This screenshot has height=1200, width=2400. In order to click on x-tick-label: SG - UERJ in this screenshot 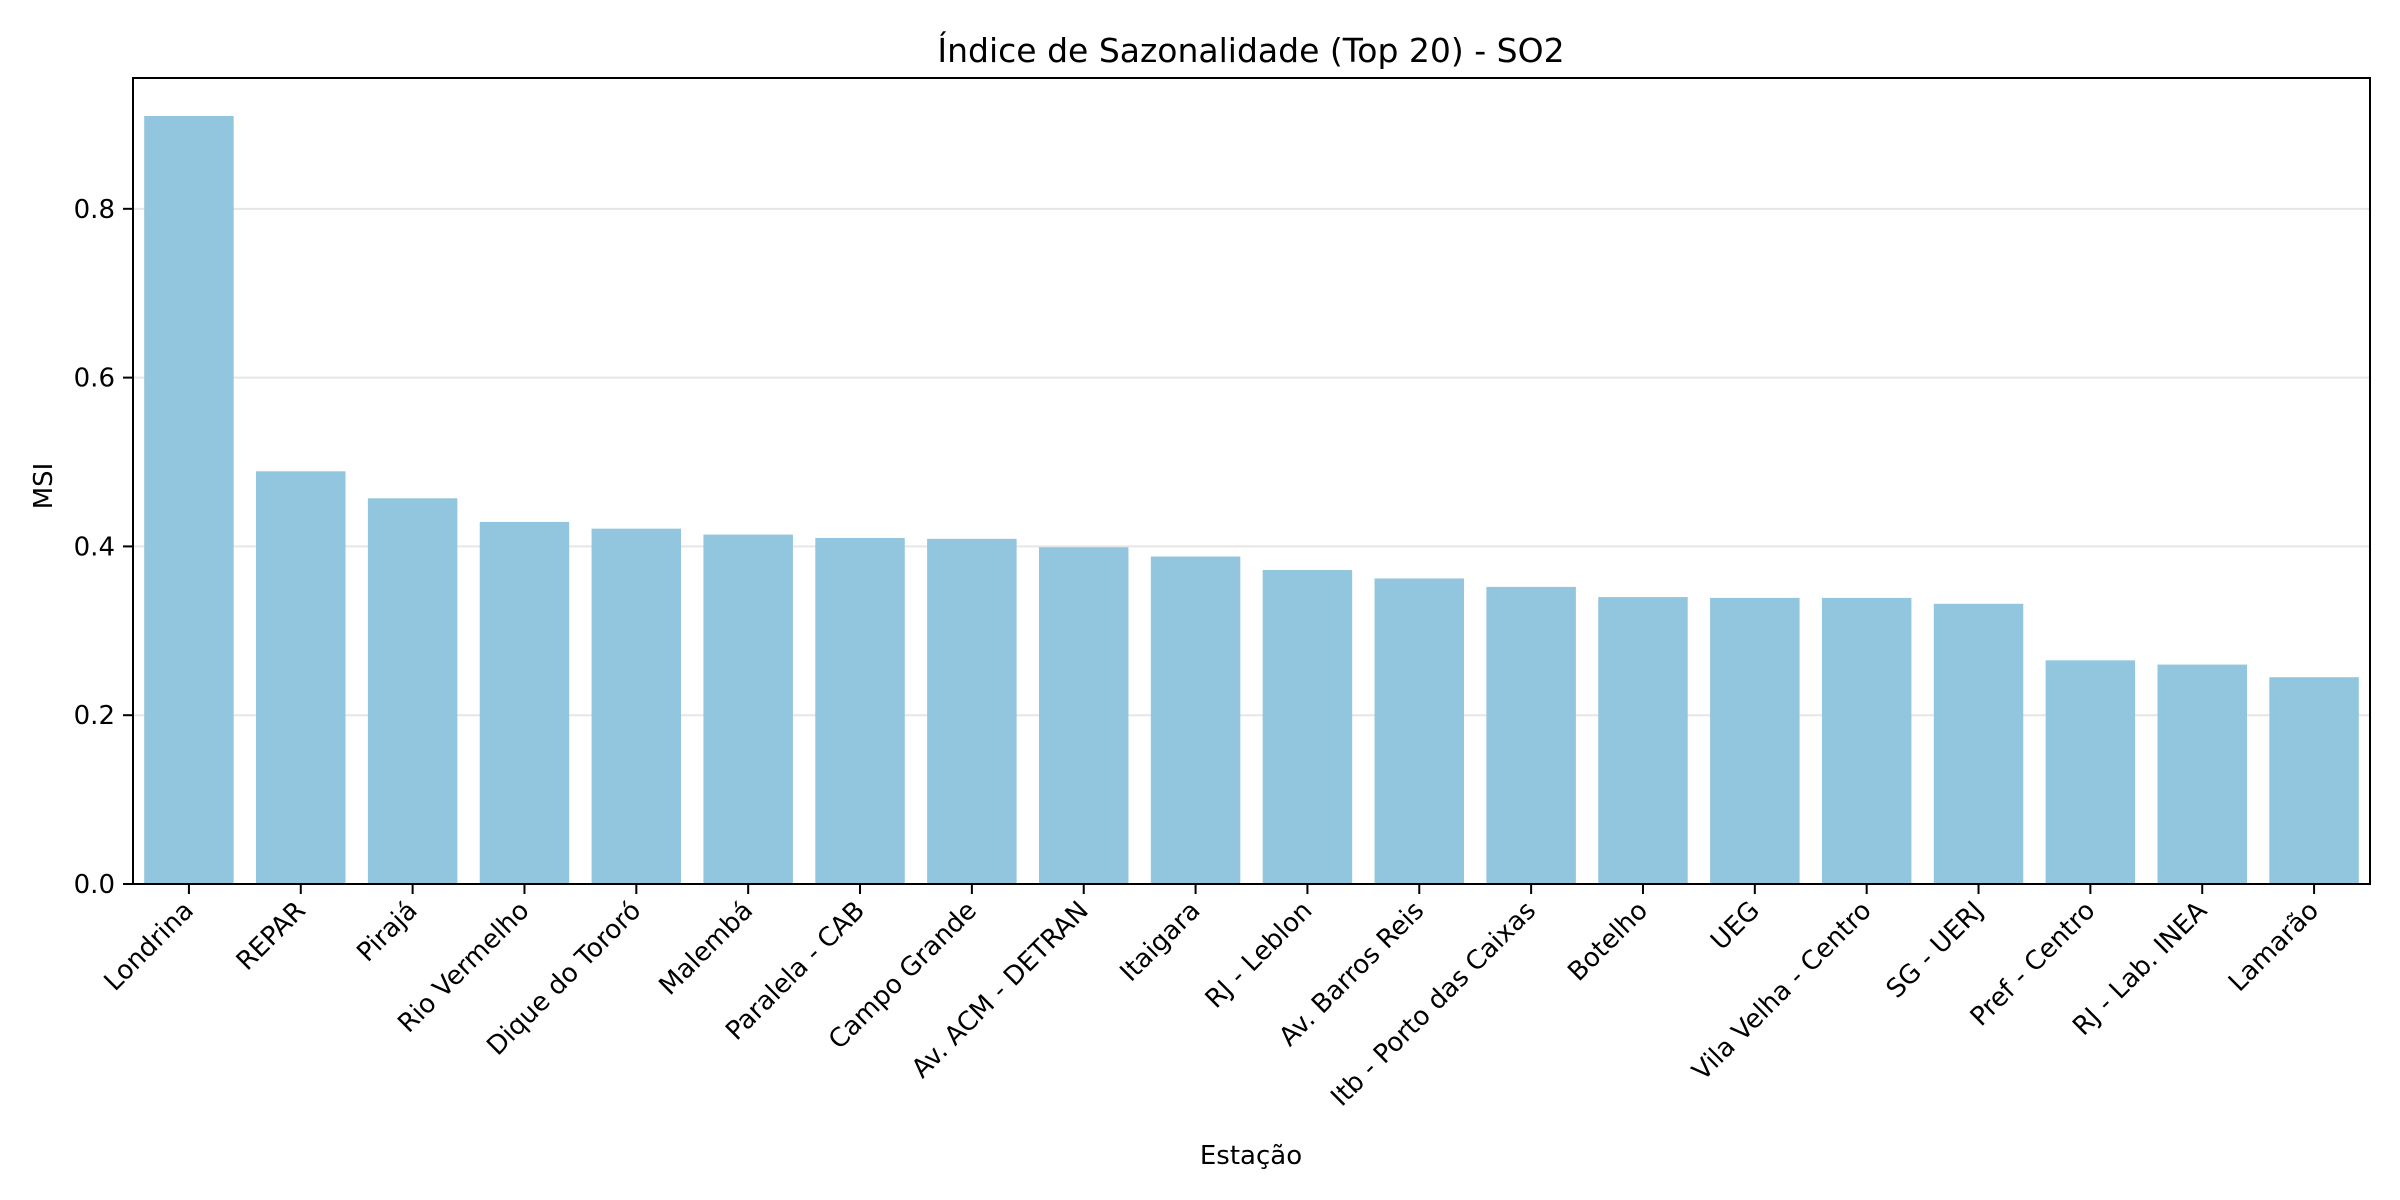, I will do `click(1935, 950)`.